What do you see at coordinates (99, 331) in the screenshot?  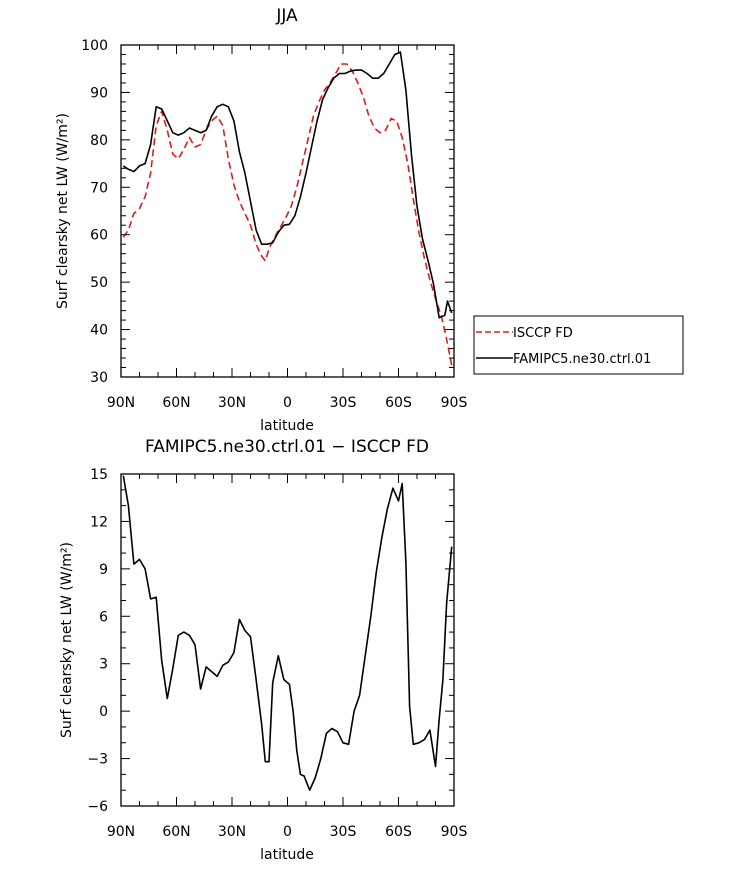 I see `top-chart-ytick-label: 40` at bounding box center [99, 331].